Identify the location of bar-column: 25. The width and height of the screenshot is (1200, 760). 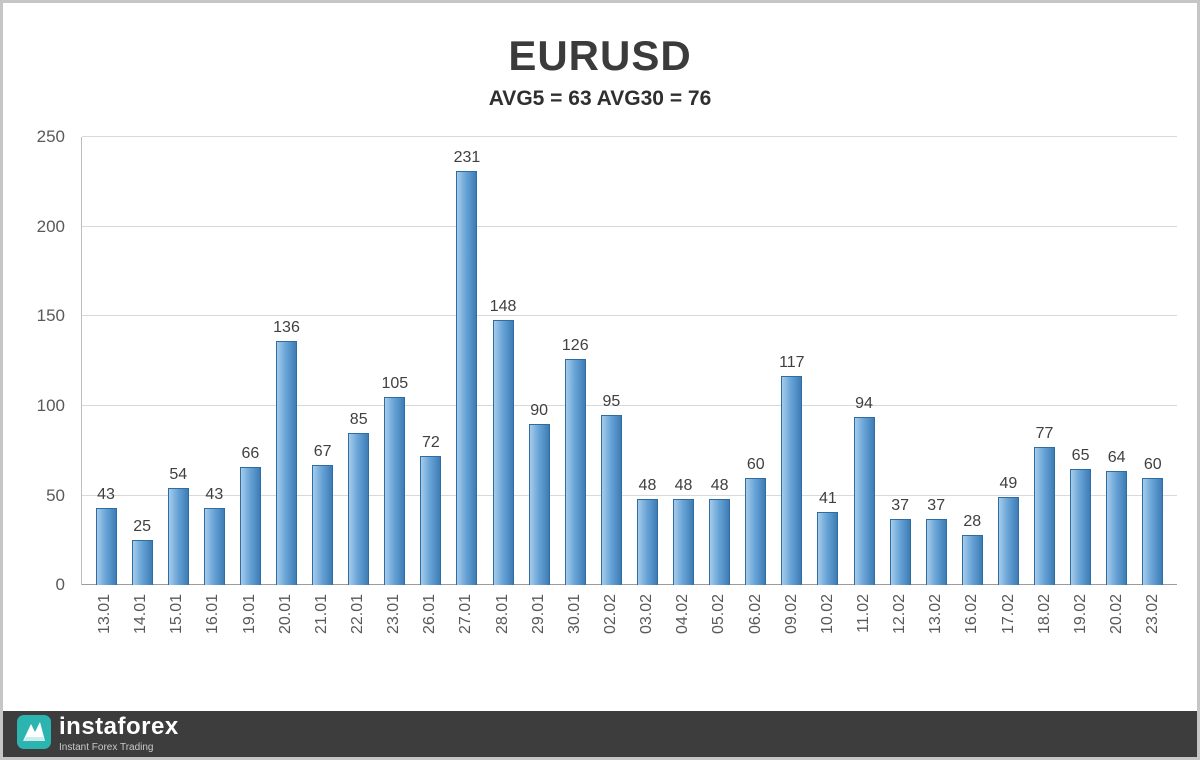
(142, 361).